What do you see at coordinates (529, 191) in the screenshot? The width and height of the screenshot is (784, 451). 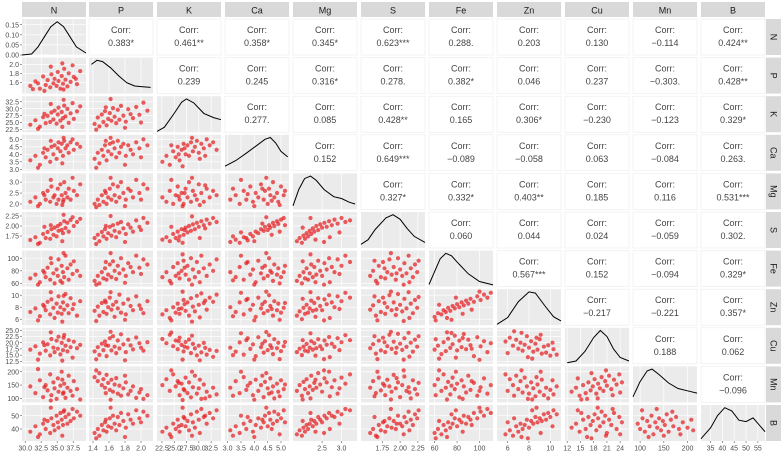 I see `panel-mg-zn: Corr:0.403**` at bounding box center [529, 191].